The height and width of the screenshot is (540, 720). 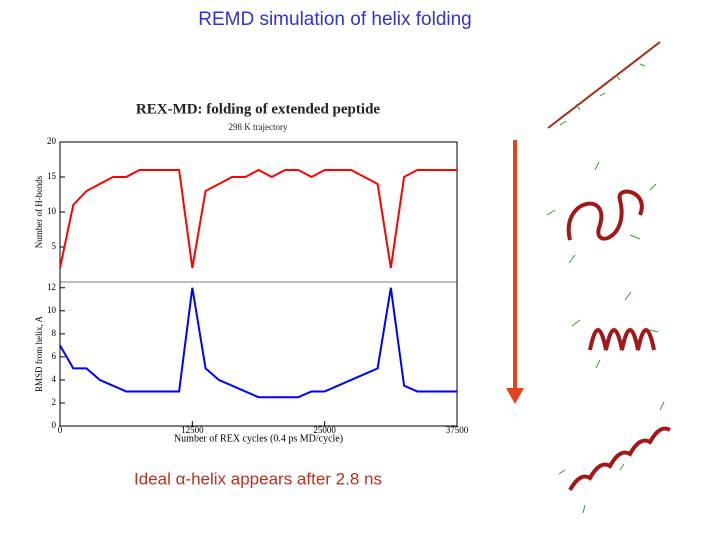 What do you see at coordinates (258, 127) in the screenshot?
I see `chart-subtitle: 298 K trajectory` at bounding box center [258, 127].